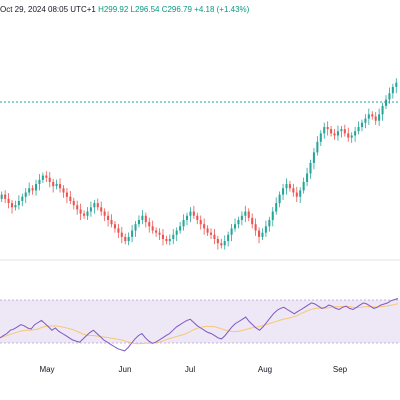  Describe the element at coordinates (199, 325) in the screenshot. I see `rsi-line` at that location.